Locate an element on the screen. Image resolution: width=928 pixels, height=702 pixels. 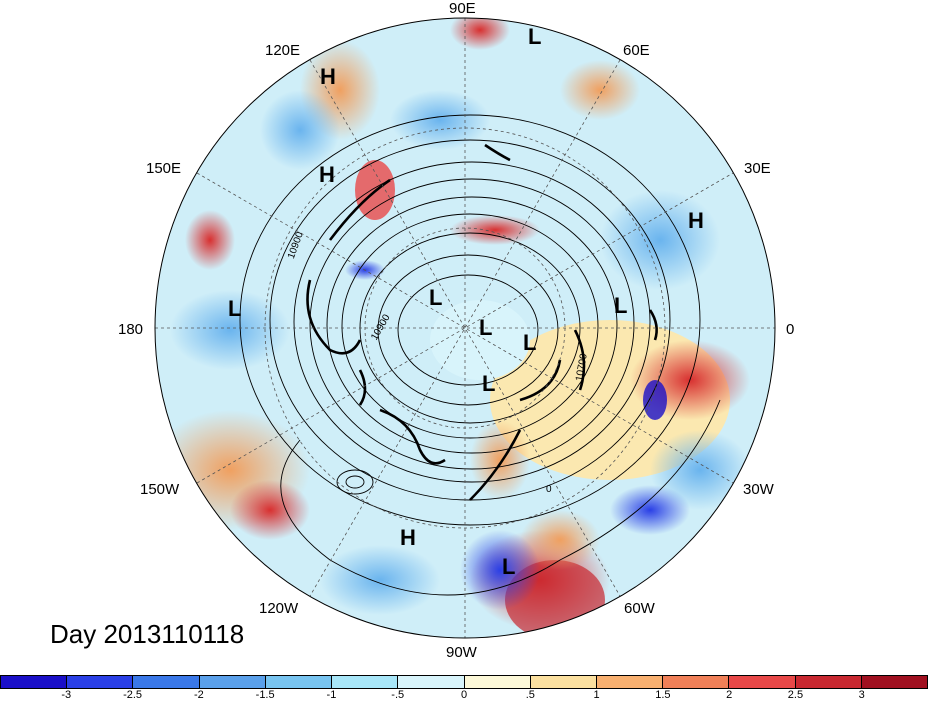
colorbar-tick-label: -2 is located at coordinates (198, 695).